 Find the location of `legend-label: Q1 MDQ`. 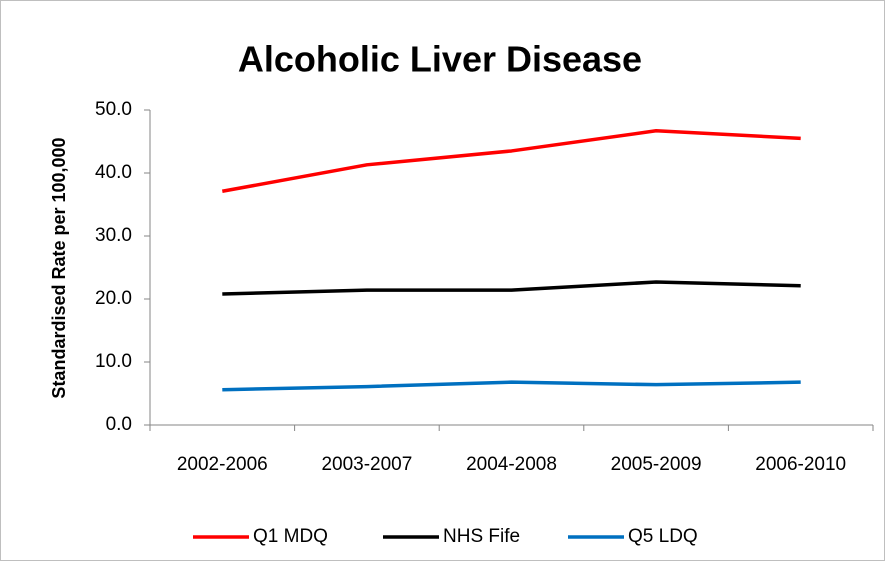

legend-label: Q1 MDQ is located at coordinates (290, 536).